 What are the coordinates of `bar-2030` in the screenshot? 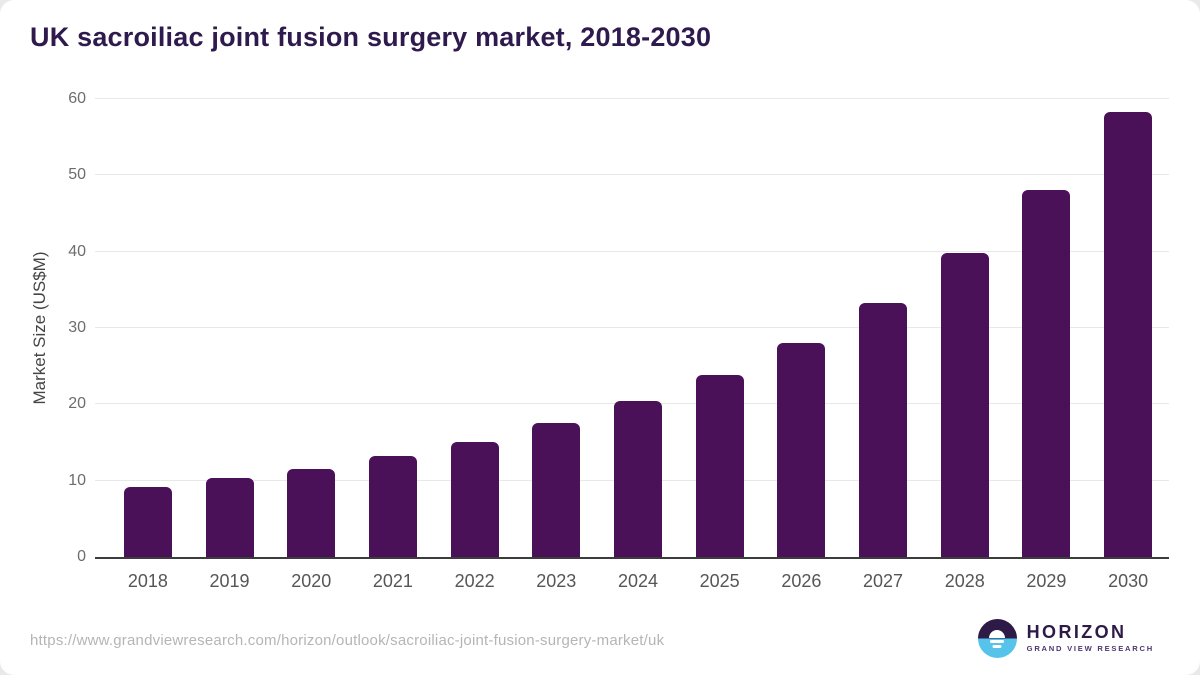 It's located at (1128, 334).